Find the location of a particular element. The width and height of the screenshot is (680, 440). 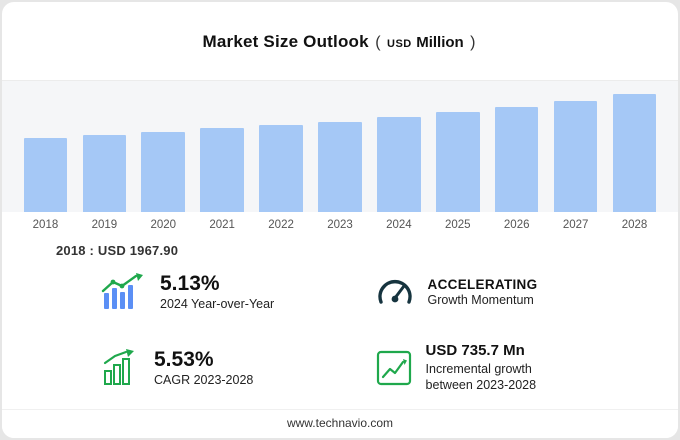

bar-2026 is located at coordinates (516, 159).